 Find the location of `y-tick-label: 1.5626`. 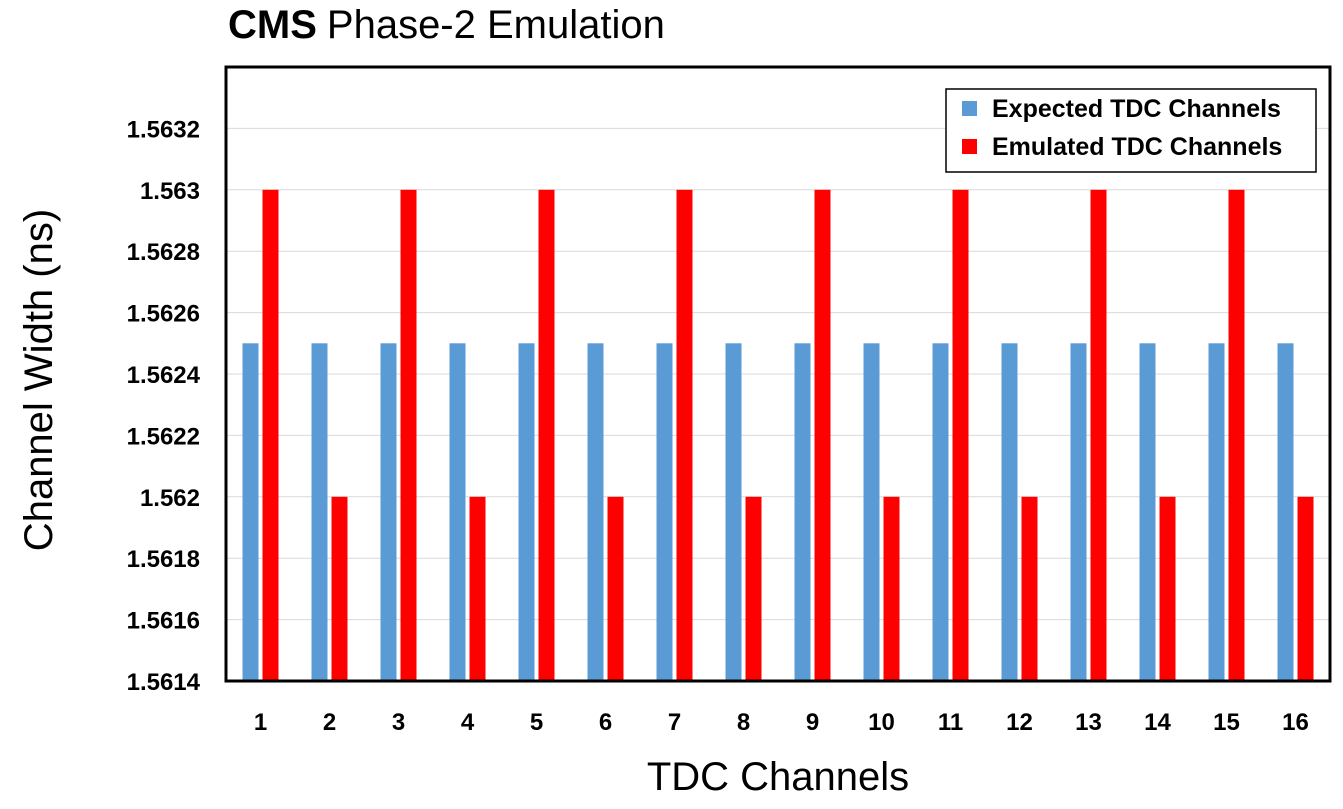

y-tick-label: 1.5626 is located at coordinates (163, 314).